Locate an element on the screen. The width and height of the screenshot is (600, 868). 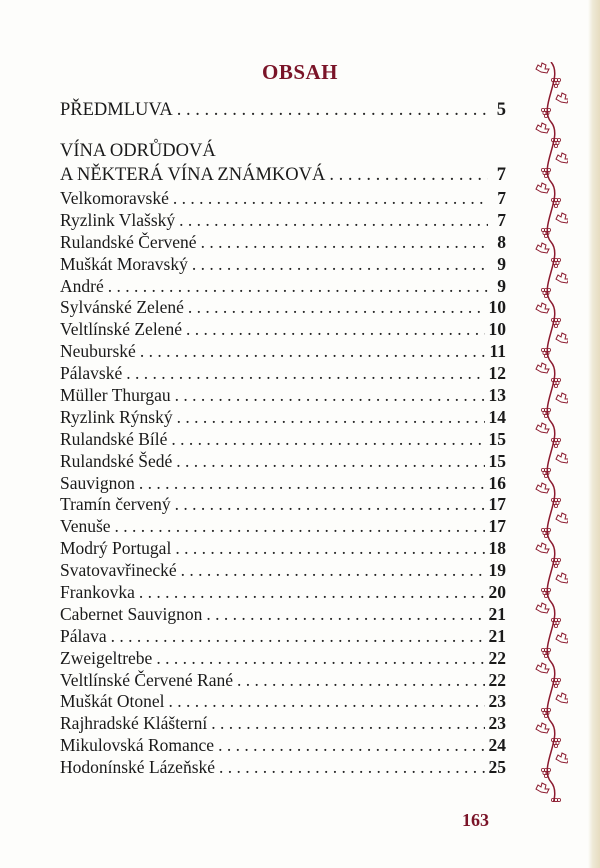
entry-label: Rulandské Šedé is located at coordinates (116, 460).